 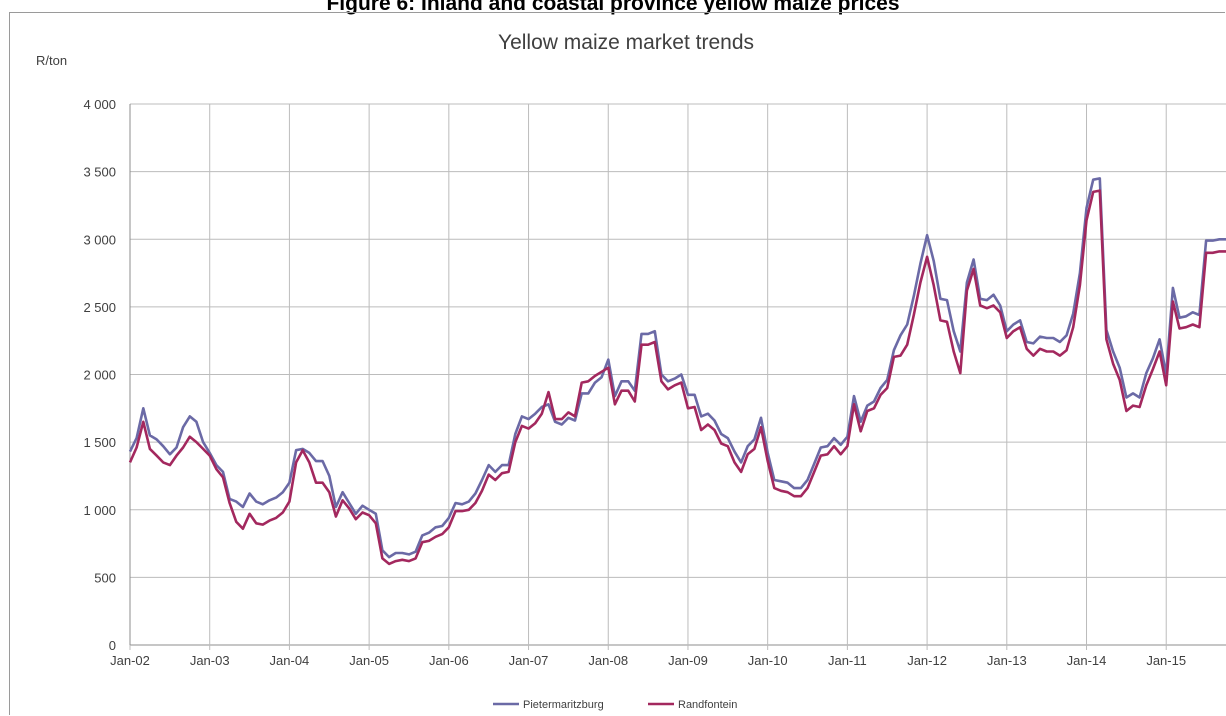 I want to click on y-tick-label: 500, so click(x=105, y=577).